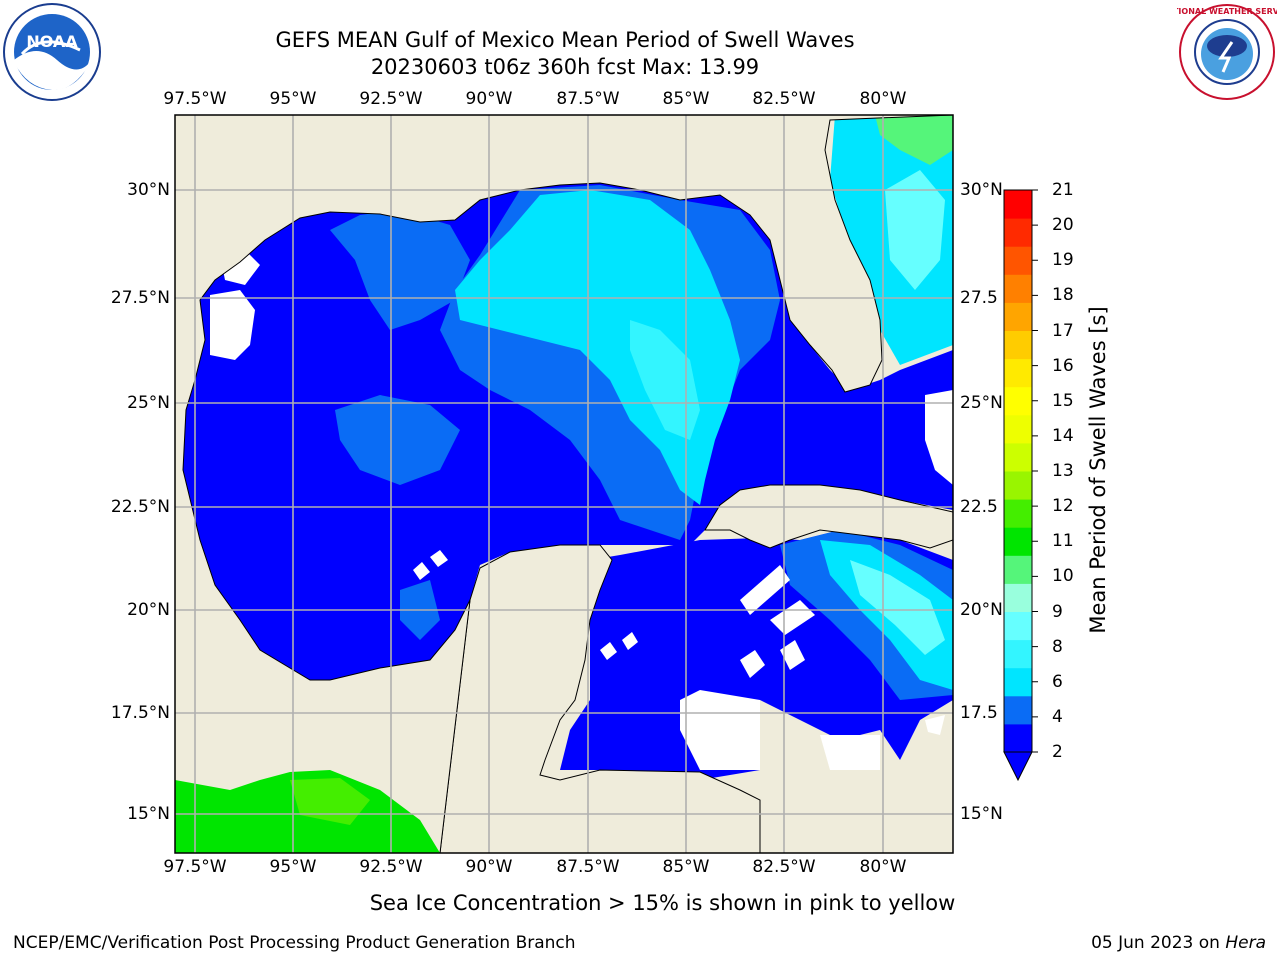 The height and width of the screenshot is (960, 1280). I want to click on colorbar-tick-label: 20, so click(1063, 225).